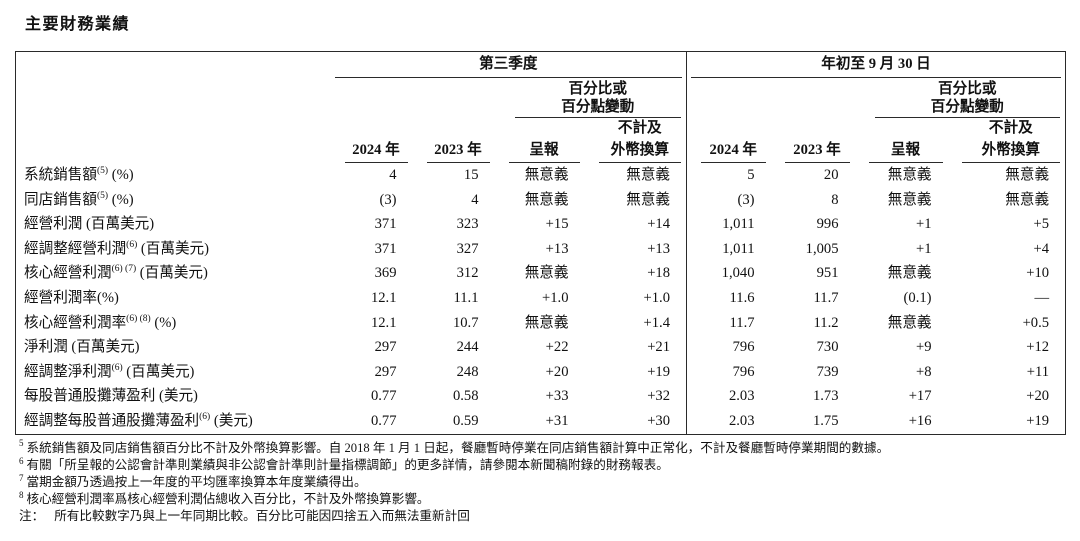  I want to click on table-row: 經調整淨利潤(6) (百萬美元) 297 248 +20 +19 796 739 +8 +11, so click(541, 372).